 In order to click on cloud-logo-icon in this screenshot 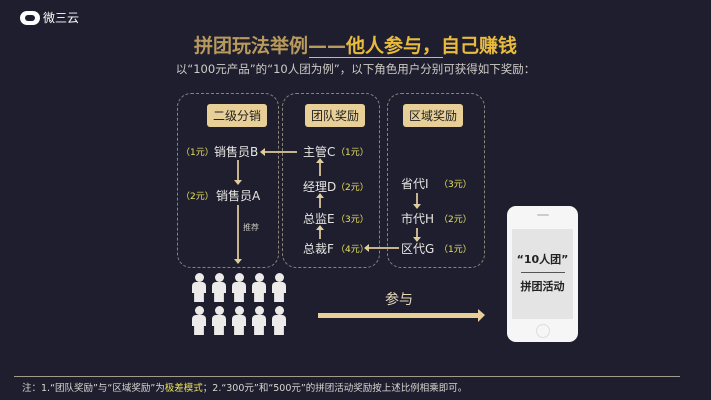, I will do `click(30, 17)`.